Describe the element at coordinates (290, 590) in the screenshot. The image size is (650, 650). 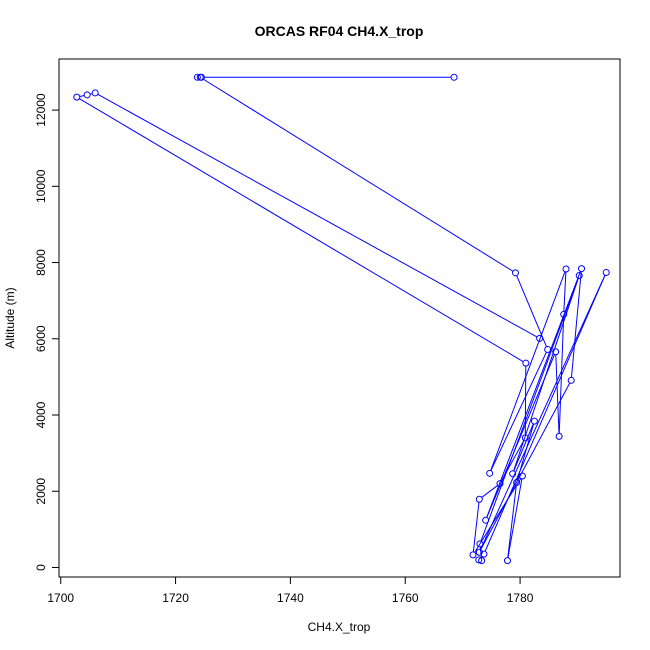
I see `x-axis: 1700 1720 1740 1760 1780` at that location.